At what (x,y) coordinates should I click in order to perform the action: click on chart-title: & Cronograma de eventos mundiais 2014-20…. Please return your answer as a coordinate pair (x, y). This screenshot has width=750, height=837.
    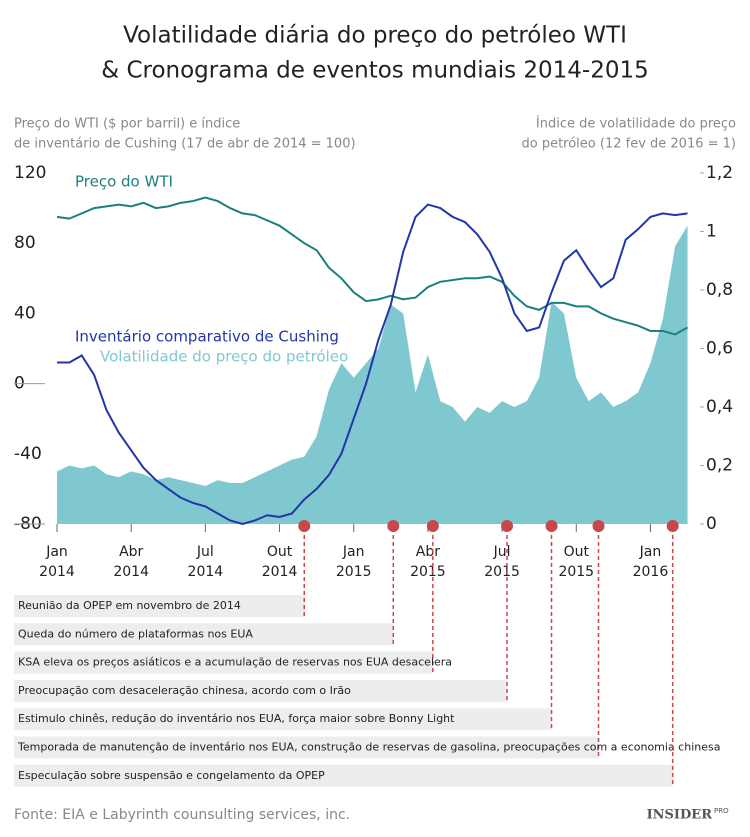
    Looking at the image, I should click on (375, 71).